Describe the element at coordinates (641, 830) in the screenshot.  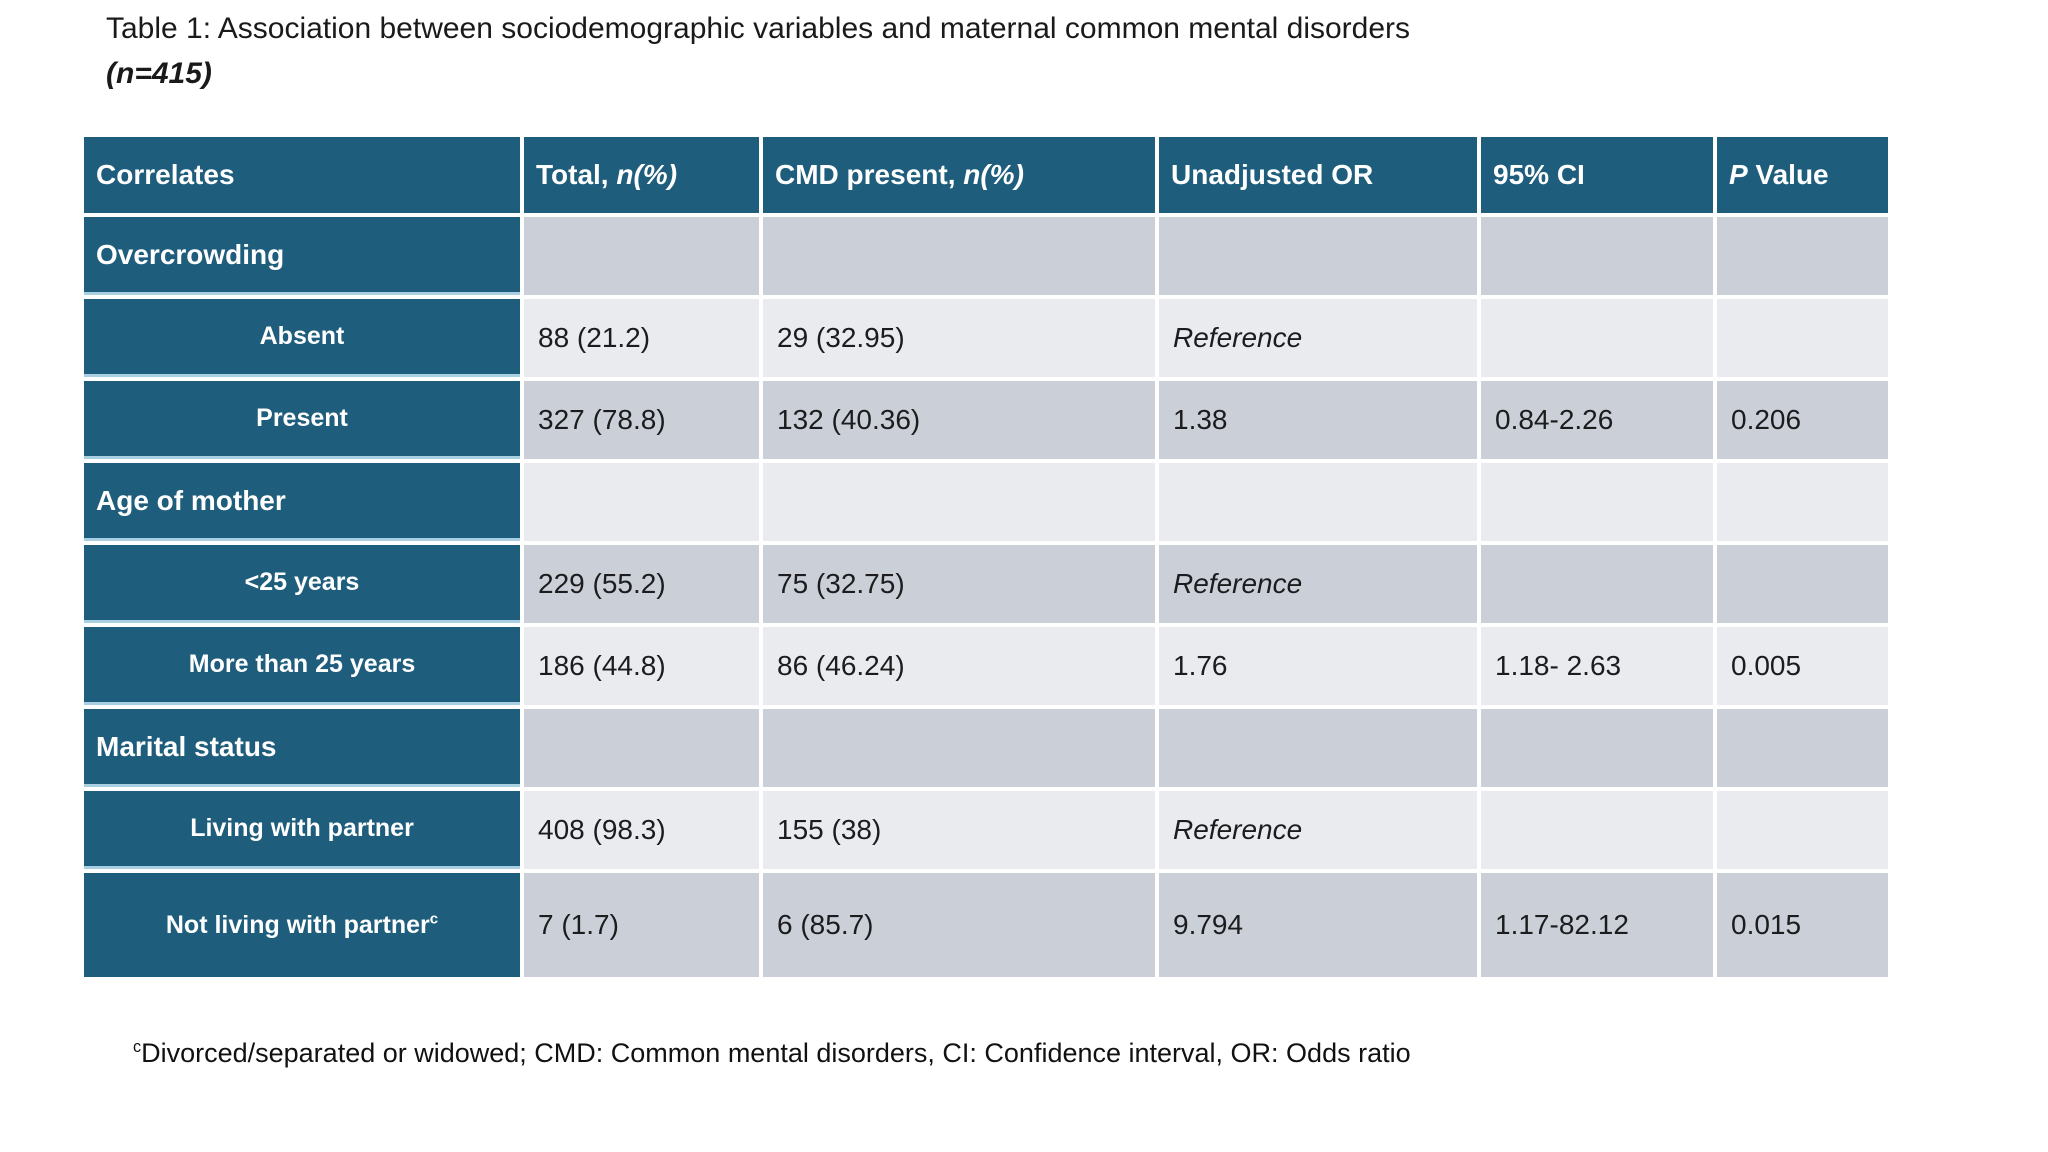
I see `cell-total: 408 (98.3)` at that location.